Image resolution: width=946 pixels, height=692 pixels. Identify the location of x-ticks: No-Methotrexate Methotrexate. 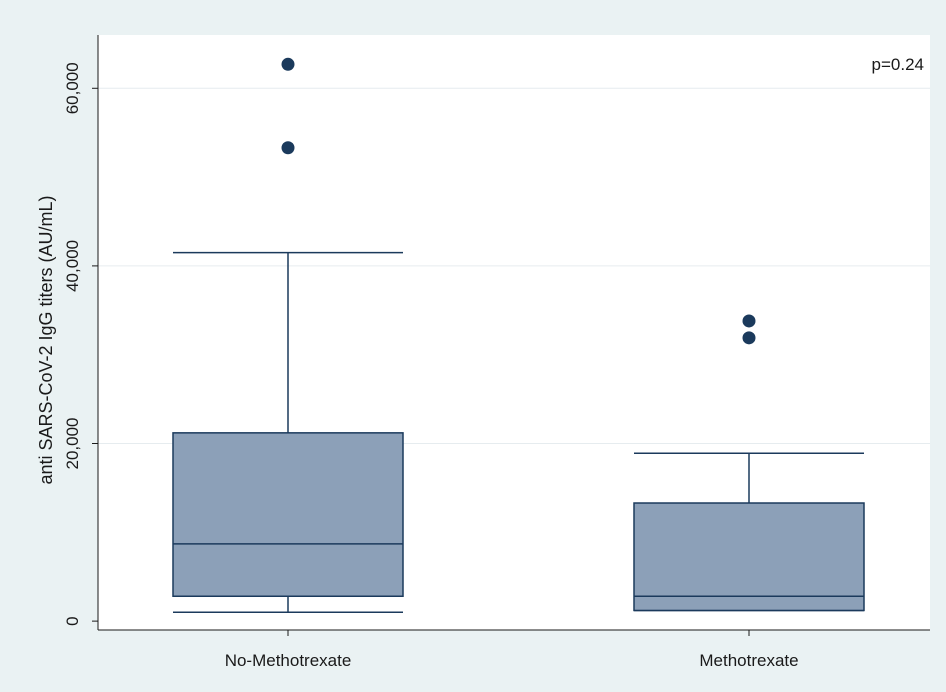
(512, 650).